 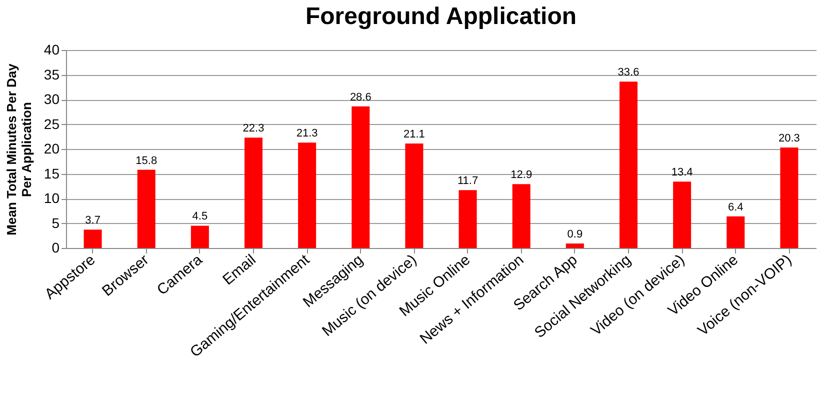 What do you see at coordinates (52, 99) in the screenshot?
I see `y-tick-label: 30` at bounding box center [52, 99].